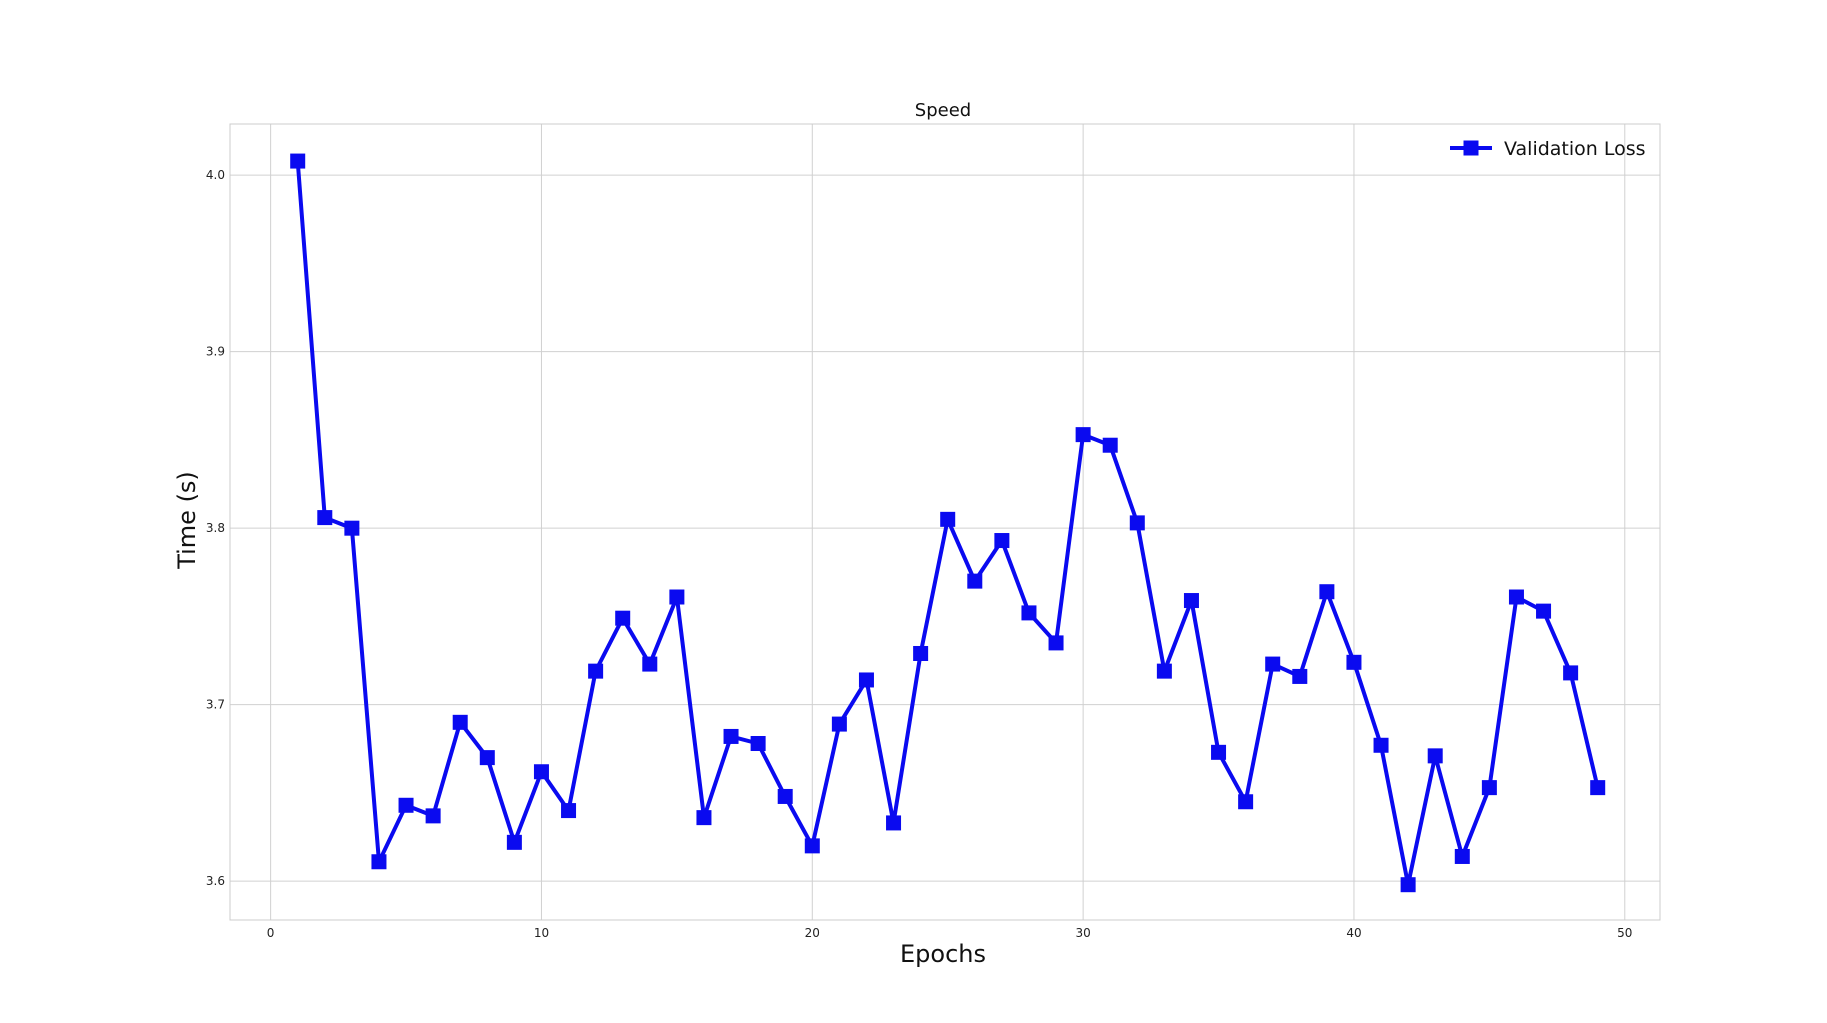 The height and width of the screenshot is (1023, 1827). Describe the element at coordinates (187, 520) in the screenshot. I see `y-axis-title: Time (s)` at that location.